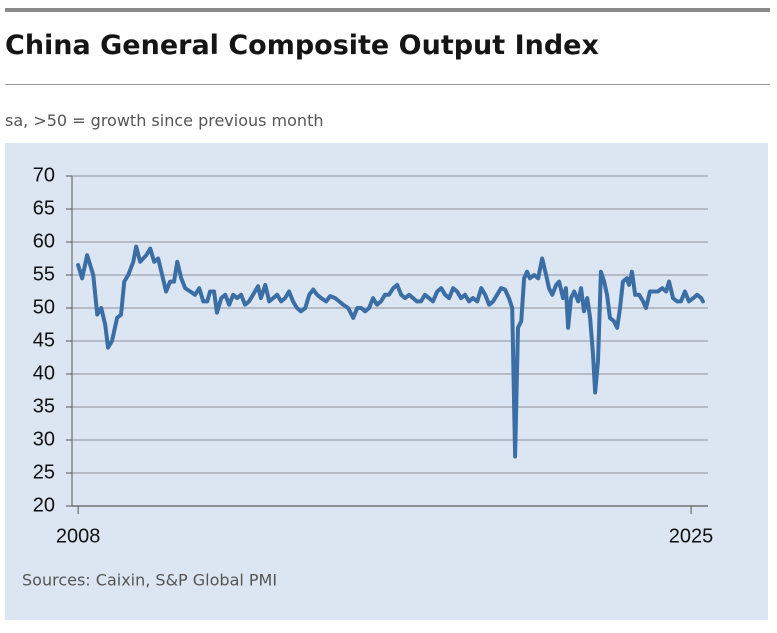  I want to click on top-bar, so click(387, 10).